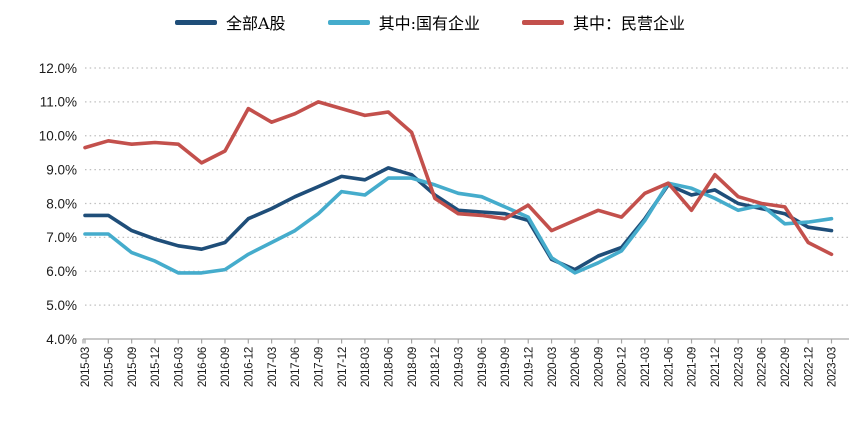 This screenshot has width=860, height=422. I want to click on x-axis-label: 2019-06, so click(483, 367).